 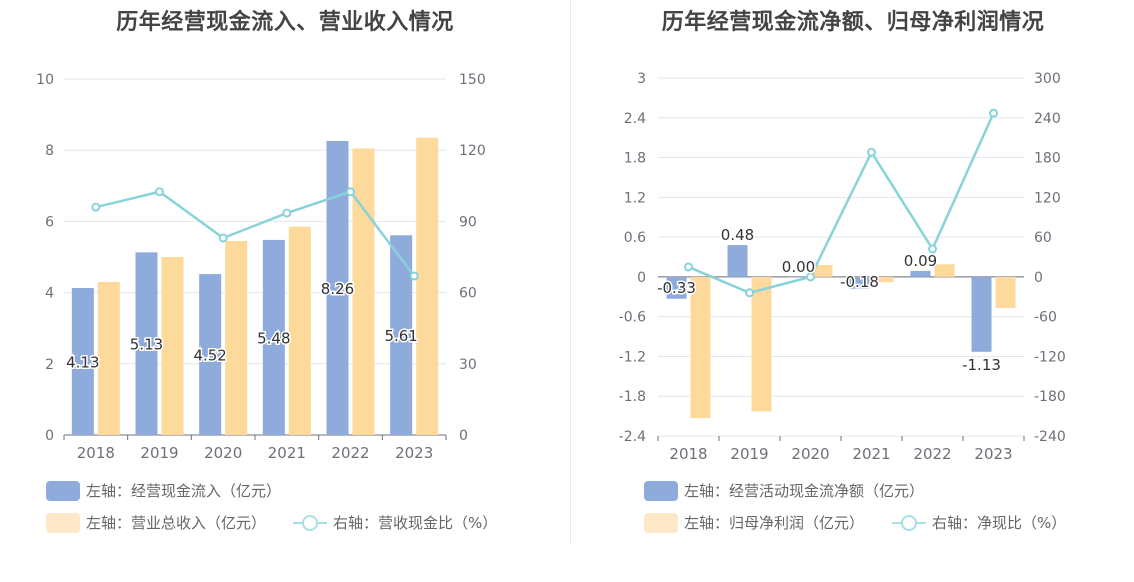 What do you see at coordinates (774, 523) in the screenshot?
I see `legend-label: 左轴：归母净利润（亿元）` at bounding box center [774, 523].